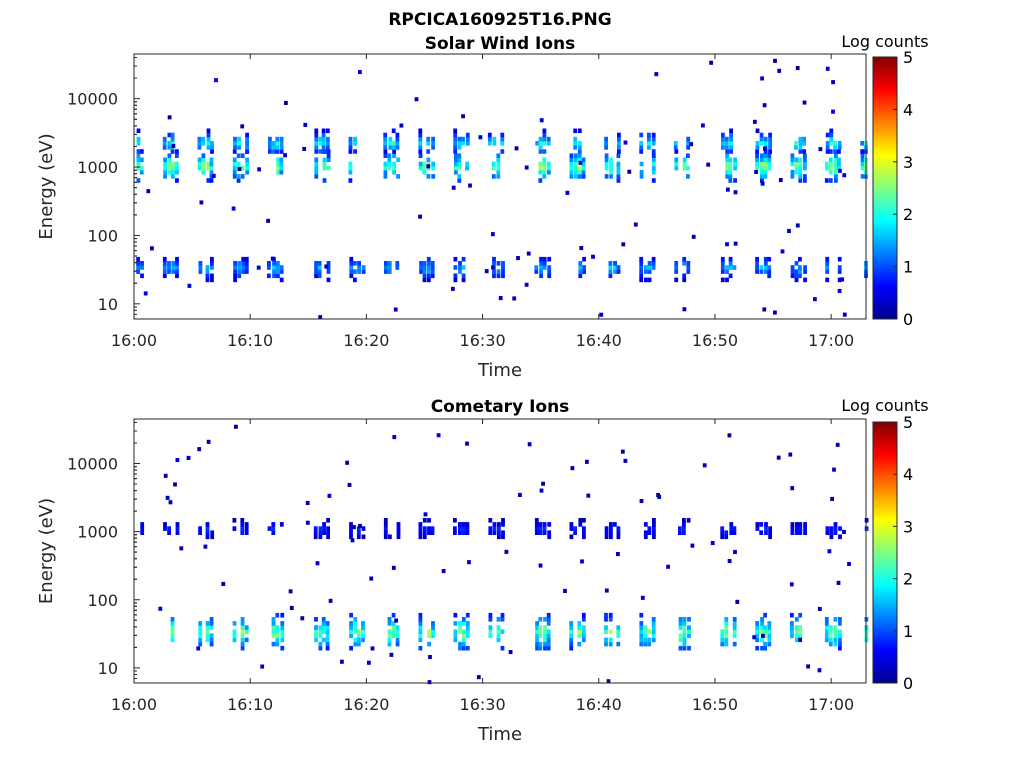 This screenshot has height=768, width=1024. I want to click on x-axis-label: Time, so click(499, 734).